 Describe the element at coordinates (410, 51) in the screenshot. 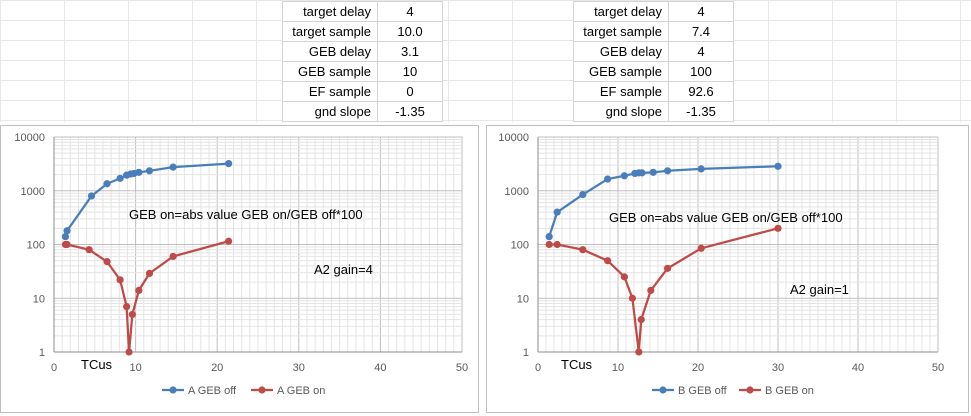

I see `param-value: 3.1` at that location.